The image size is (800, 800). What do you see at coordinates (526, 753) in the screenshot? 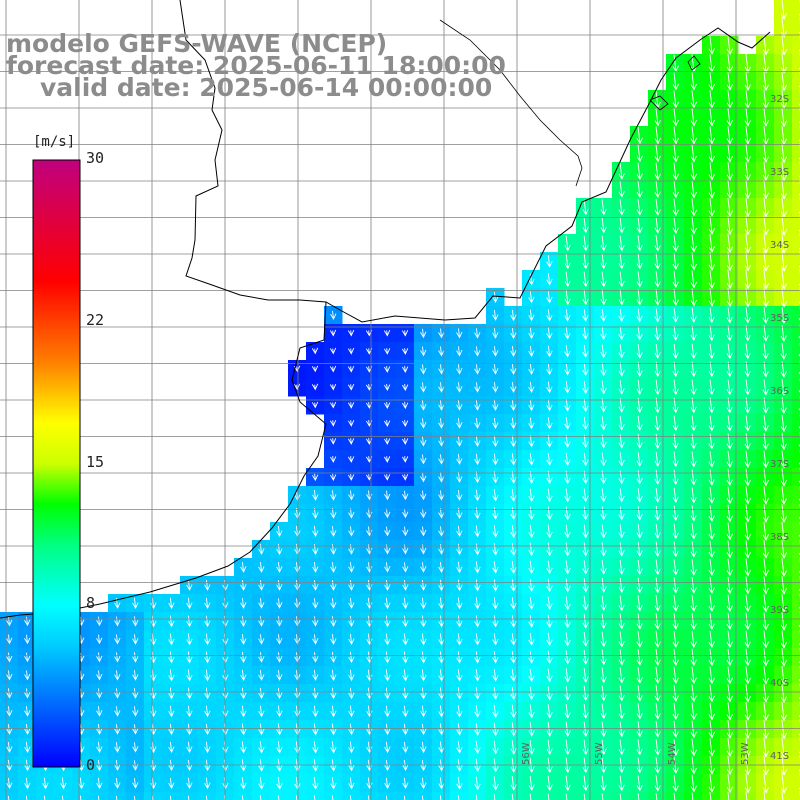
I see `longitude-label: 56W` at bounding box center [526, 753].